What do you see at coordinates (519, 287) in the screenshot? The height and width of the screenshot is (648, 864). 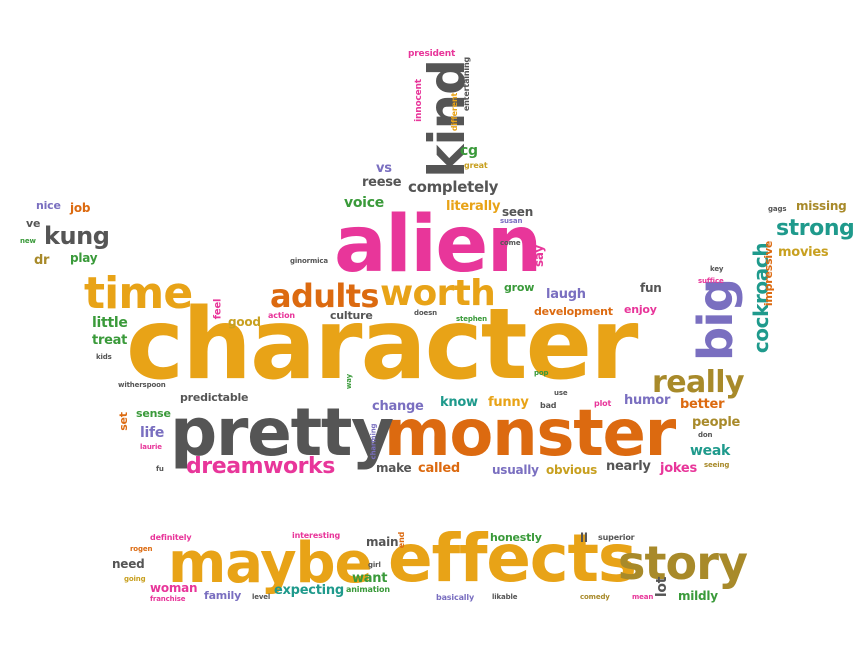 I see `cloud-word-grow: grow` at bounding box center [519, 287].